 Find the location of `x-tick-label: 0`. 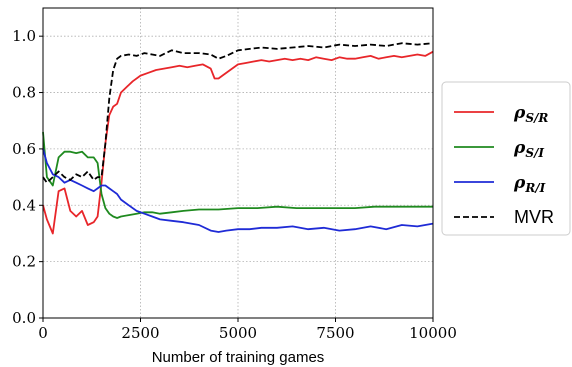

x-tick-label: 0 is located at coordinates (43, 333).